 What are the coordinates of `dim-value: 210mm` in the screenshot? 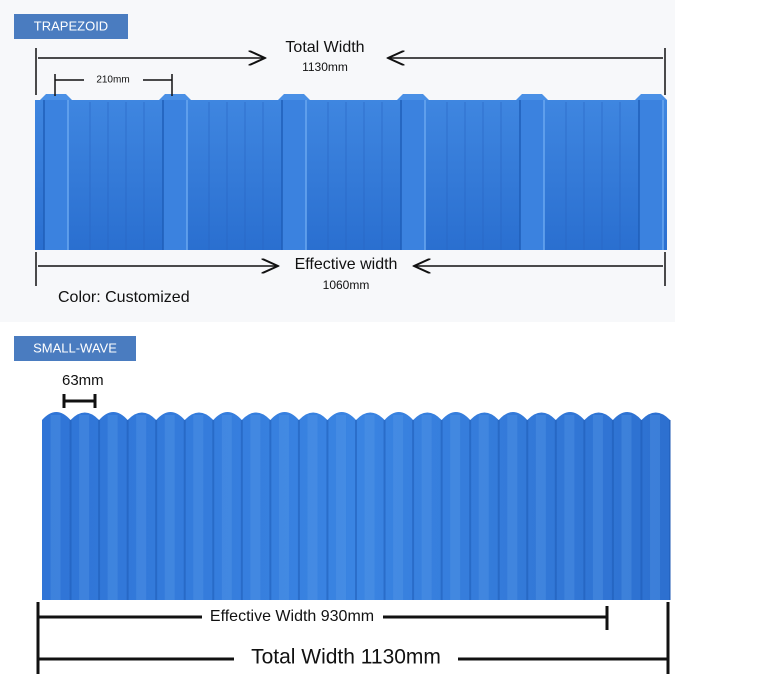 It's located at (112, 80).